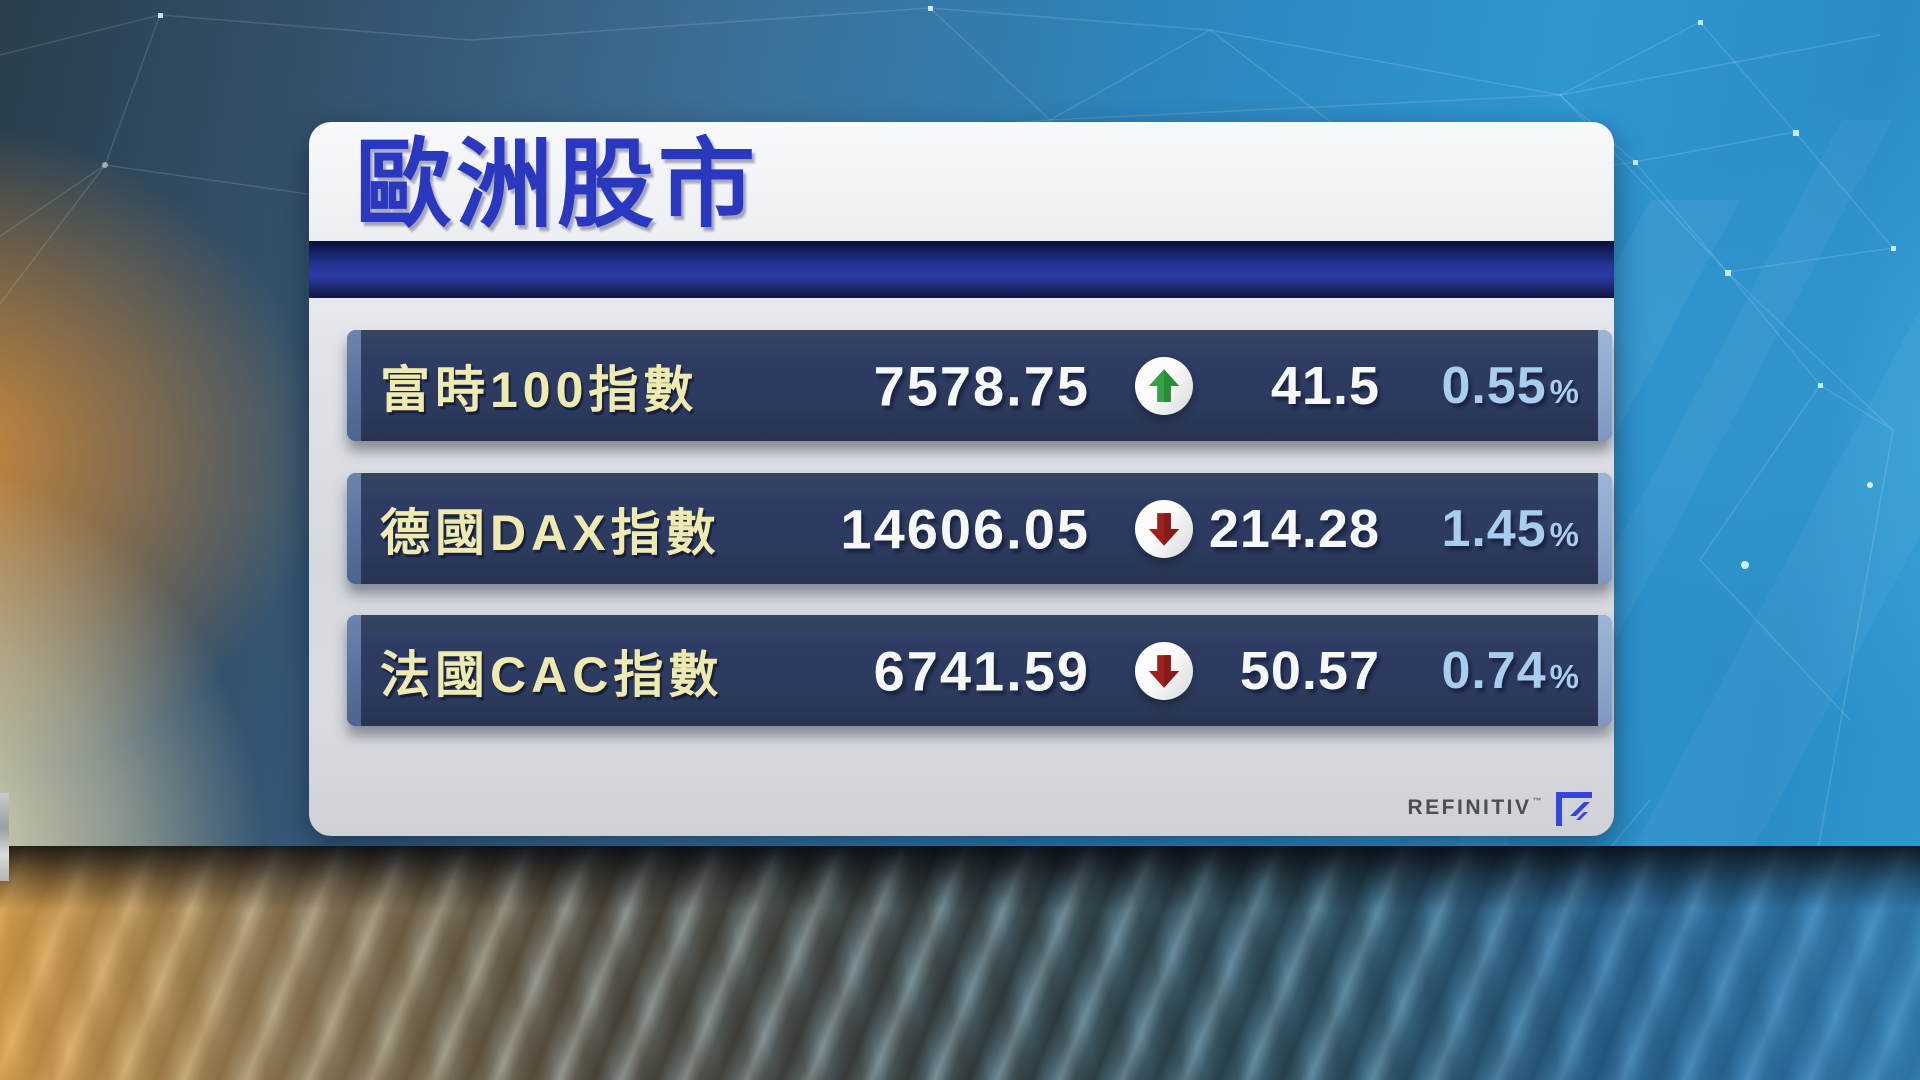 The height and width of the screenshot is (1080, 1920). What do you see at coordinates (1538, 801) in the screenshot?
I see `trademark-mark: ™` at bounding box center [1538, 801].